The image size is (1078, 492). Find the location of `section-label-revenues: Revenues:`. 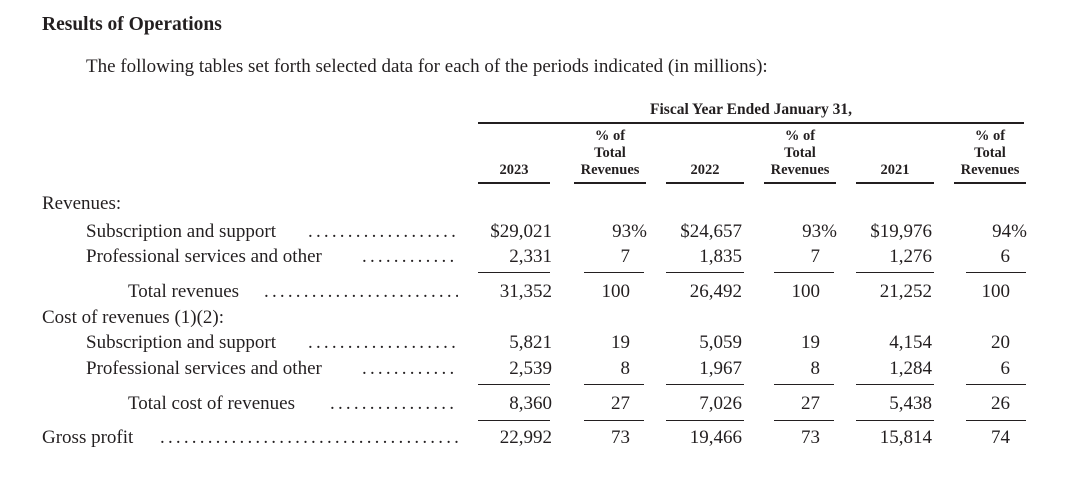

section-label-revenues: Revenues: is located at coordinates (82, 203).